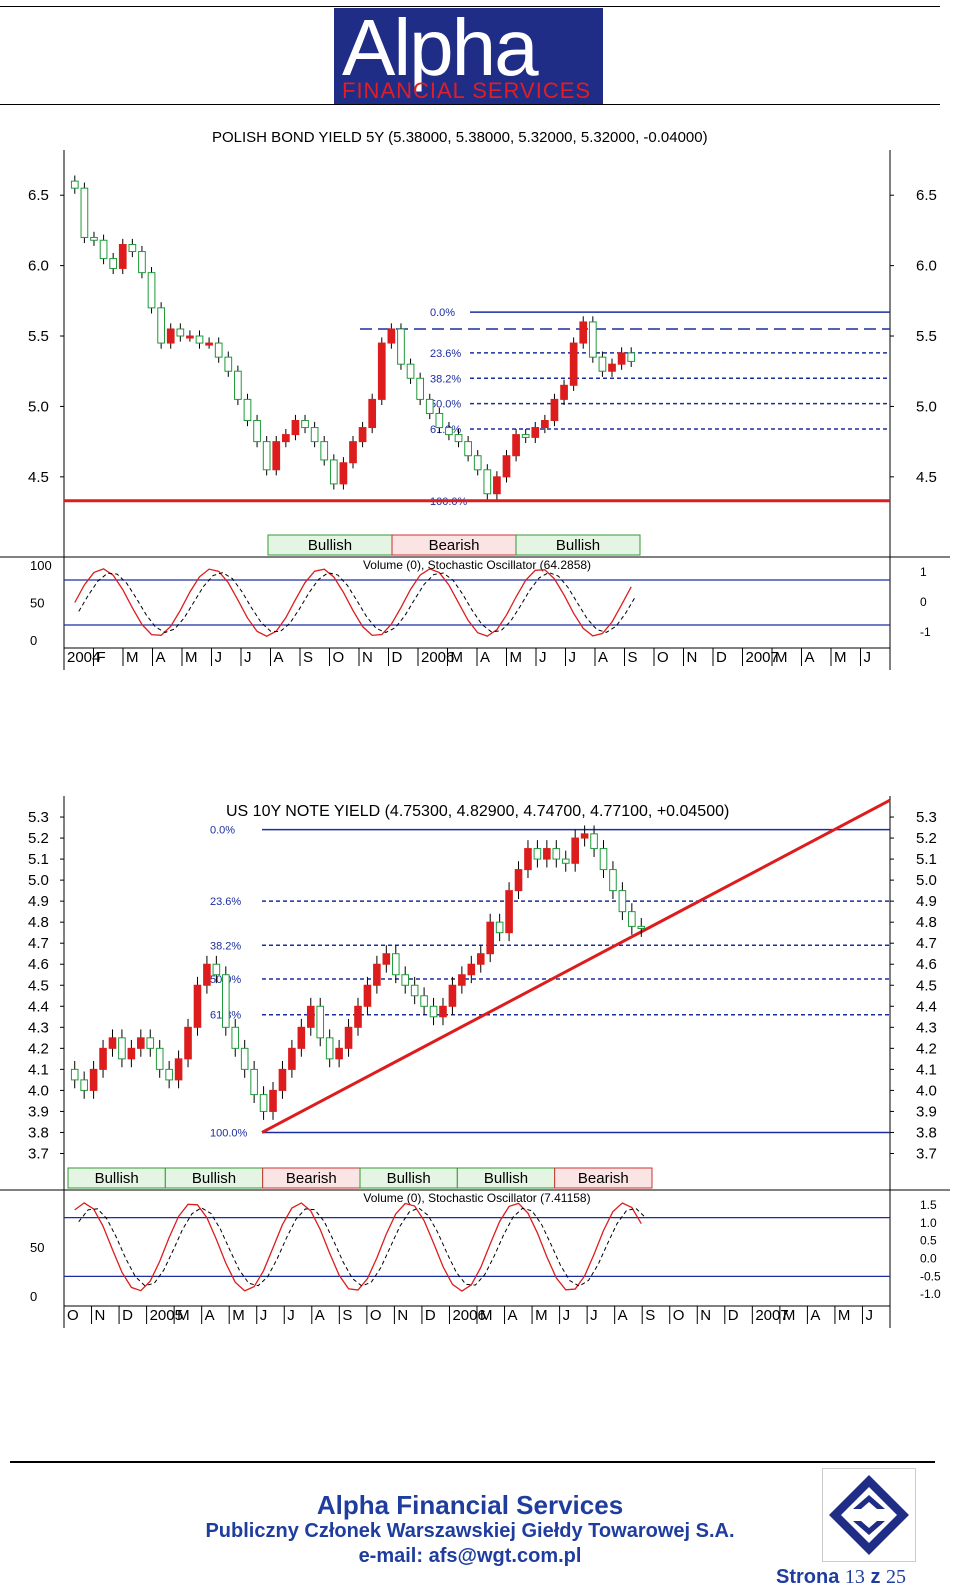  I want to click on osc-tick-right: 0.5, so click(928, 1241).